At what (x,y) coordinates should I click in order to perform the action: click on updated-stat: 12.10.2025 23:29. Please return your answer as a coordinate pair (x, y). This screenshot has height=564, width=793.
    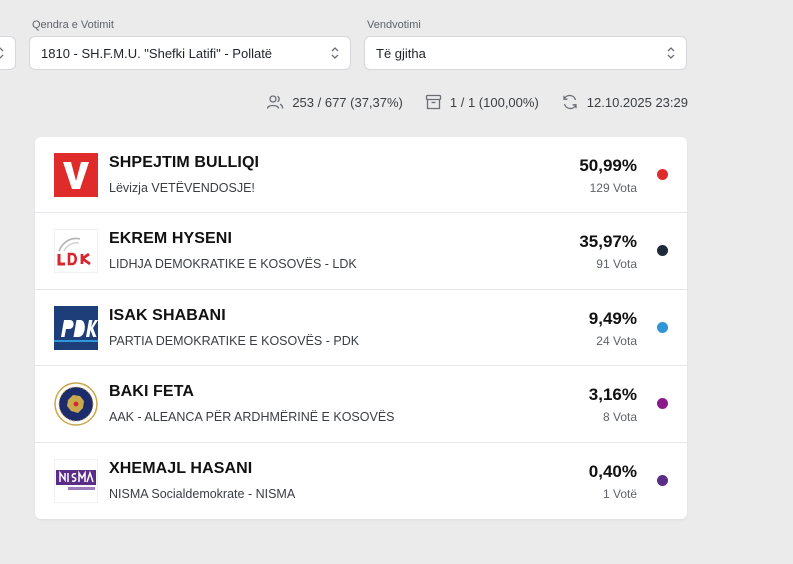
    Looking at the image, I should click on (624, 102).